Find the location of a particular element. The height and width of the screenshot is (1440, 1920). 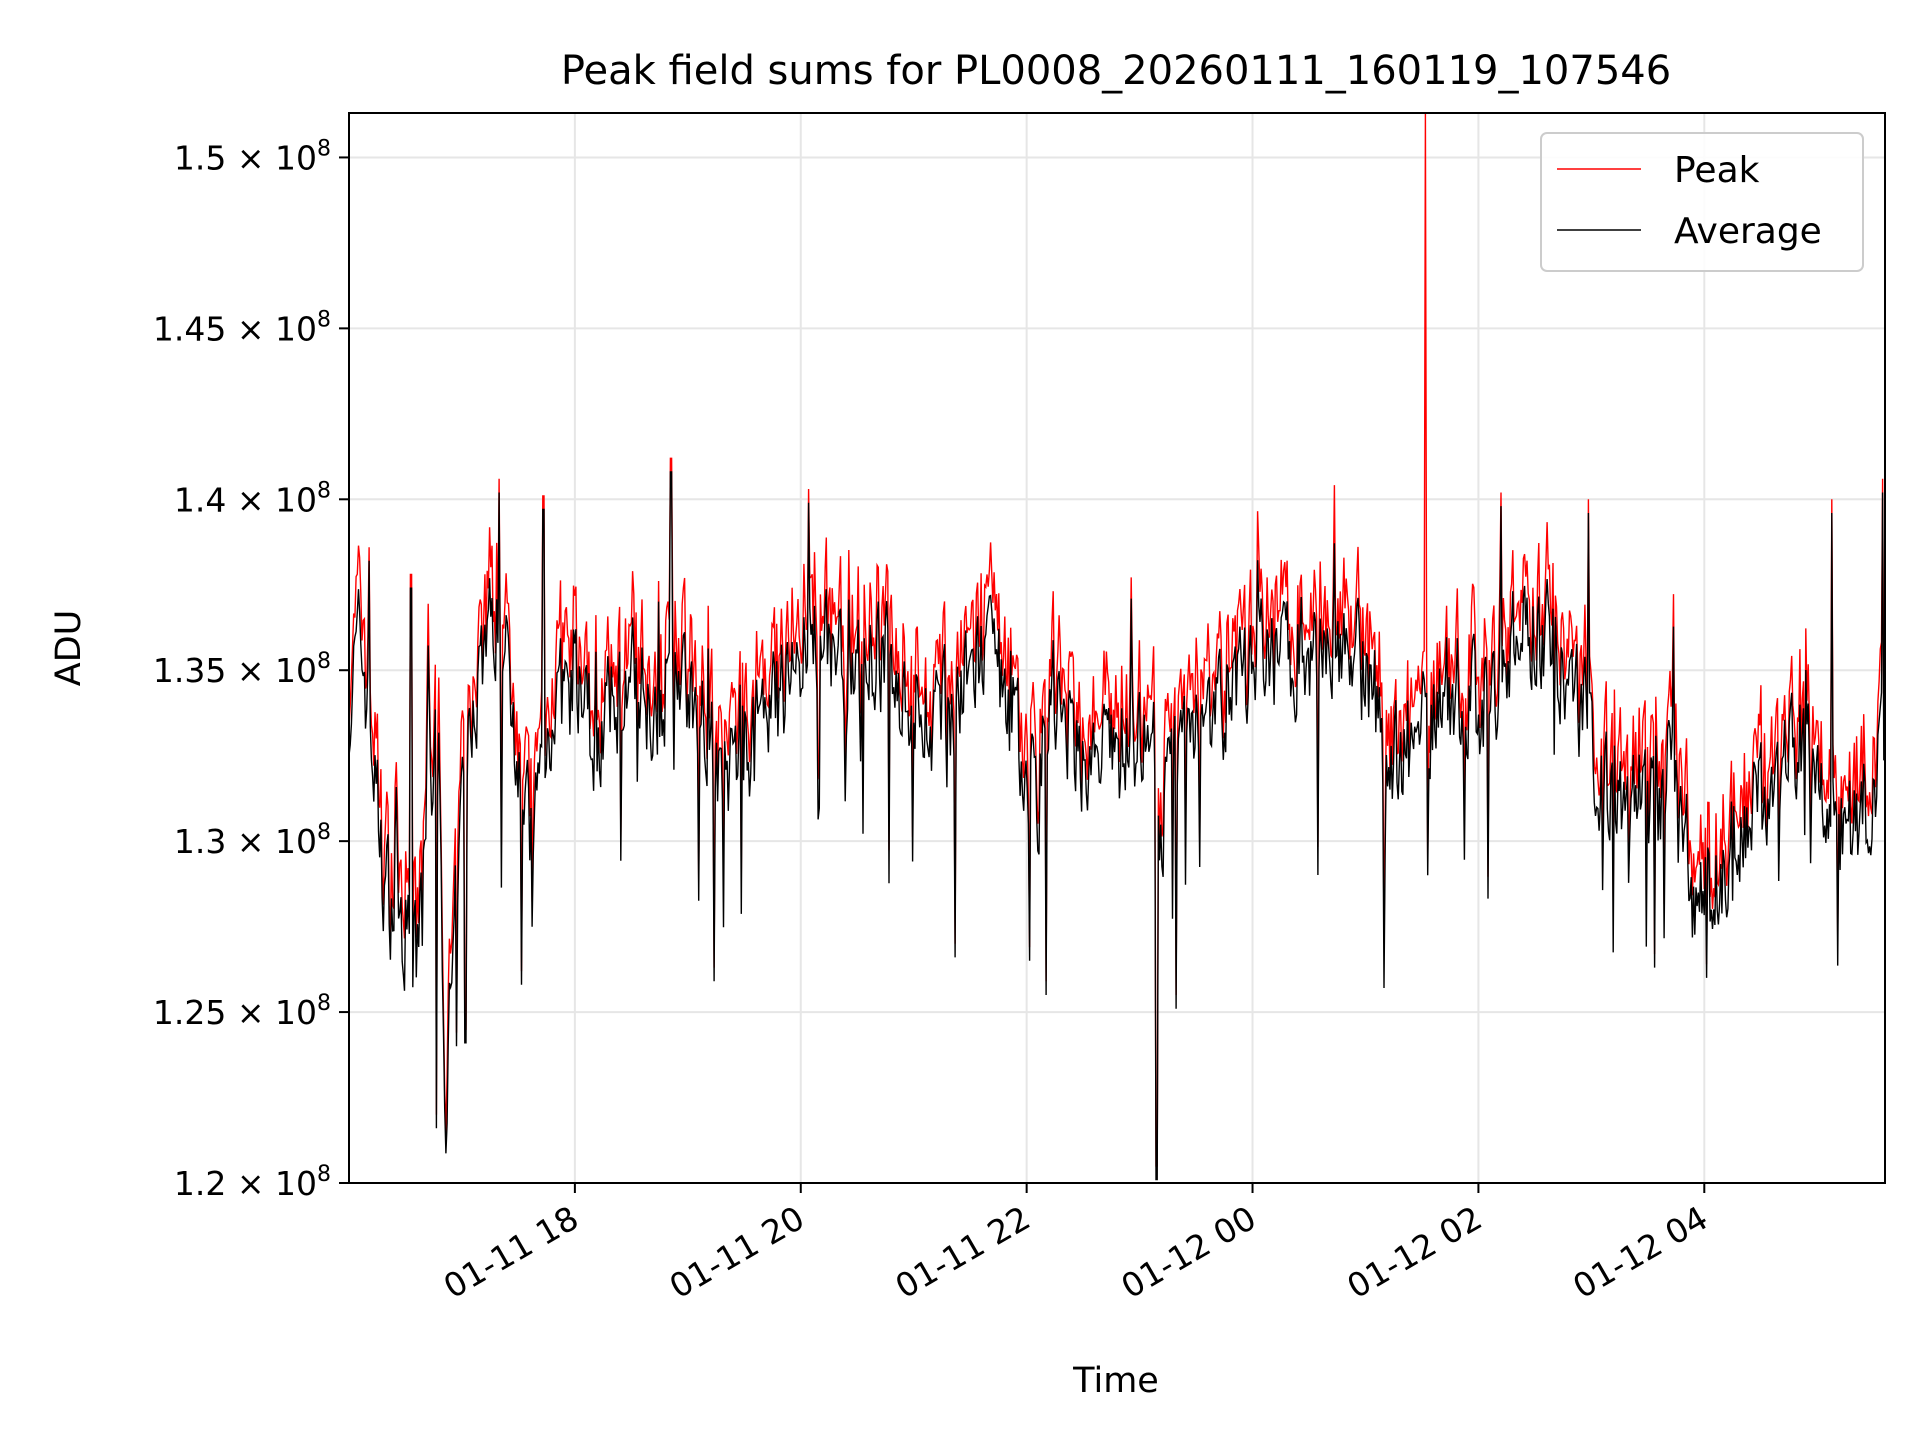

legend-box is located at coordinates (1702, 202).